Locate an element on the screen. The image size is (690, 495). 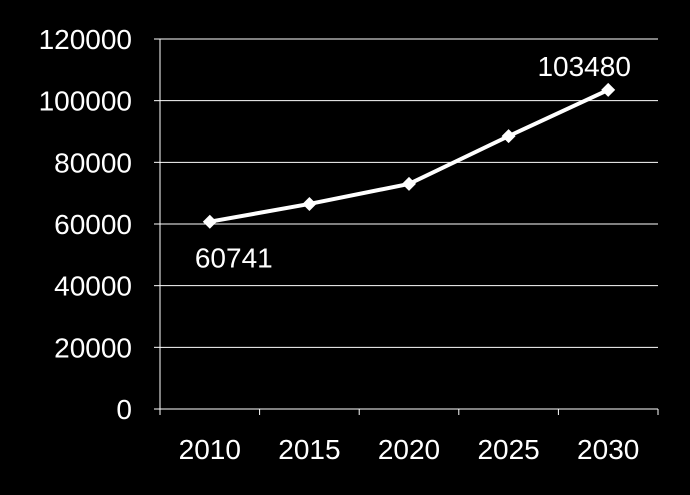
y-axis-tick-labels: 0 20000 40000 60000 80000 100000 120000 is located at coordinates (85, 224).